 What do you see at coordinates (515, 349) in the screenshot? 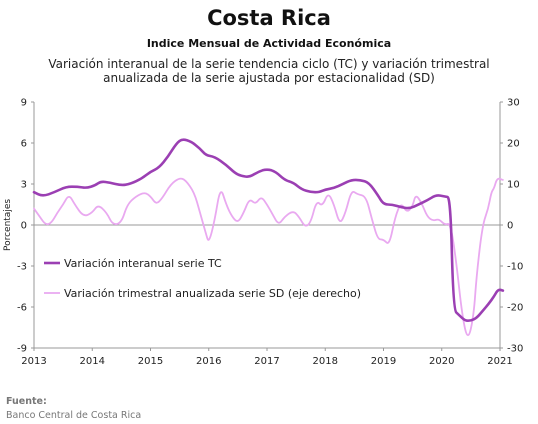
I see `right-tick-label: -30` at bounding box center [515, 349].